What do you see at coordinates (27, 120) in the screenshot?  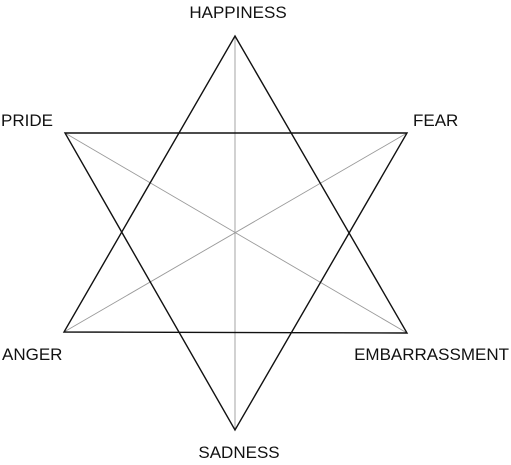 I see `label-pride: PRIDE` at bounding box center [27, 120].